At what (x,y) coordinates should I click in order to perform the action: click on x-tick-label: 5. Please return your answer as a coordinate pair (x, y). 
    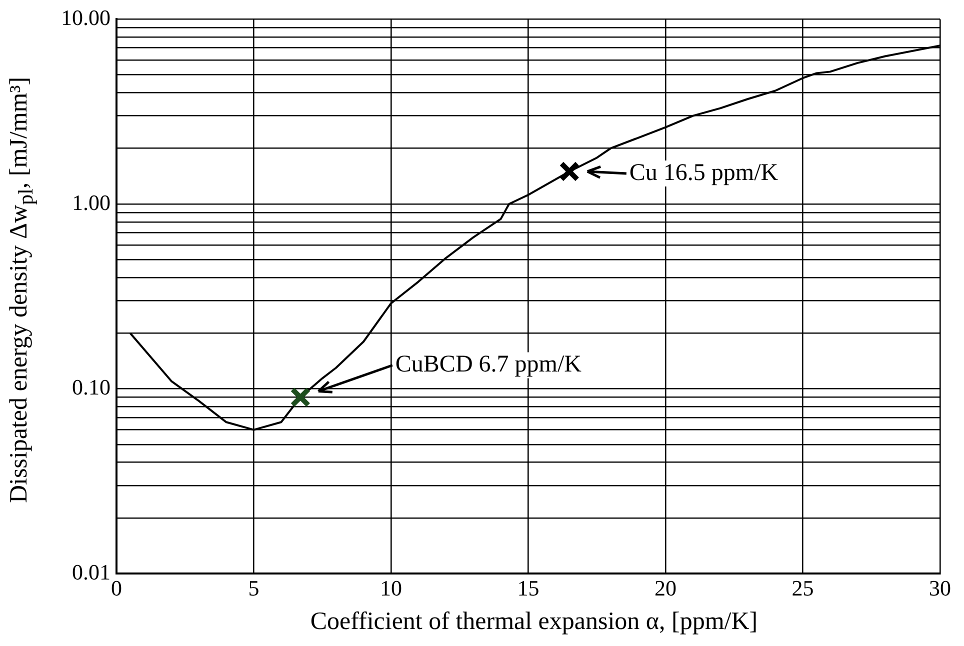
    Looking at the image, I should click on (254, 588).